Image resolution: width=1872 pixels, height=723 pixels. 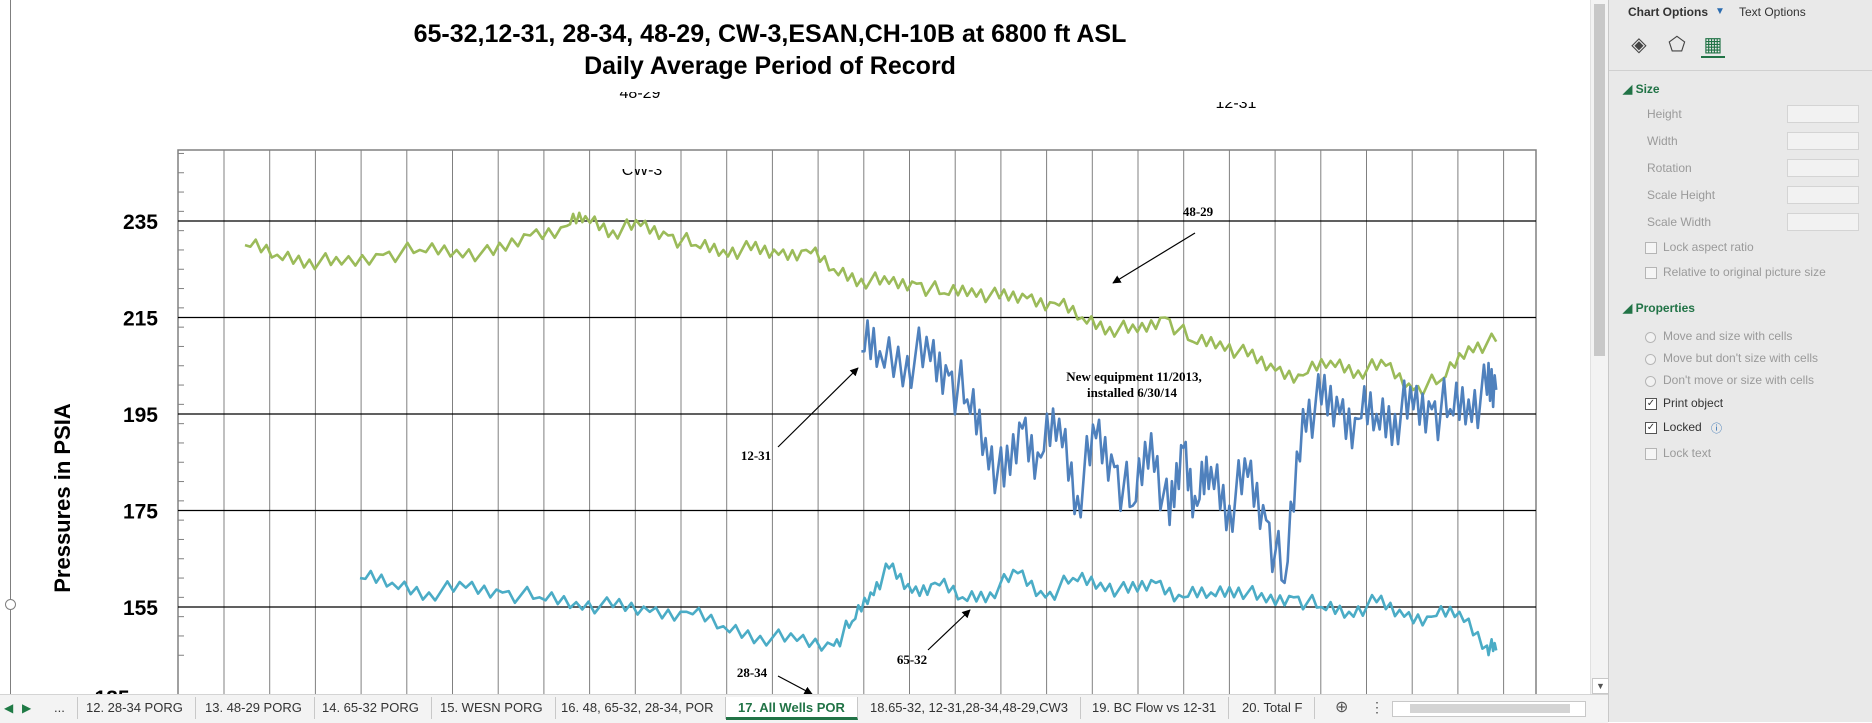 I want to click on properties-section-title: ◢ Properties, so click(x=1659, y=308).